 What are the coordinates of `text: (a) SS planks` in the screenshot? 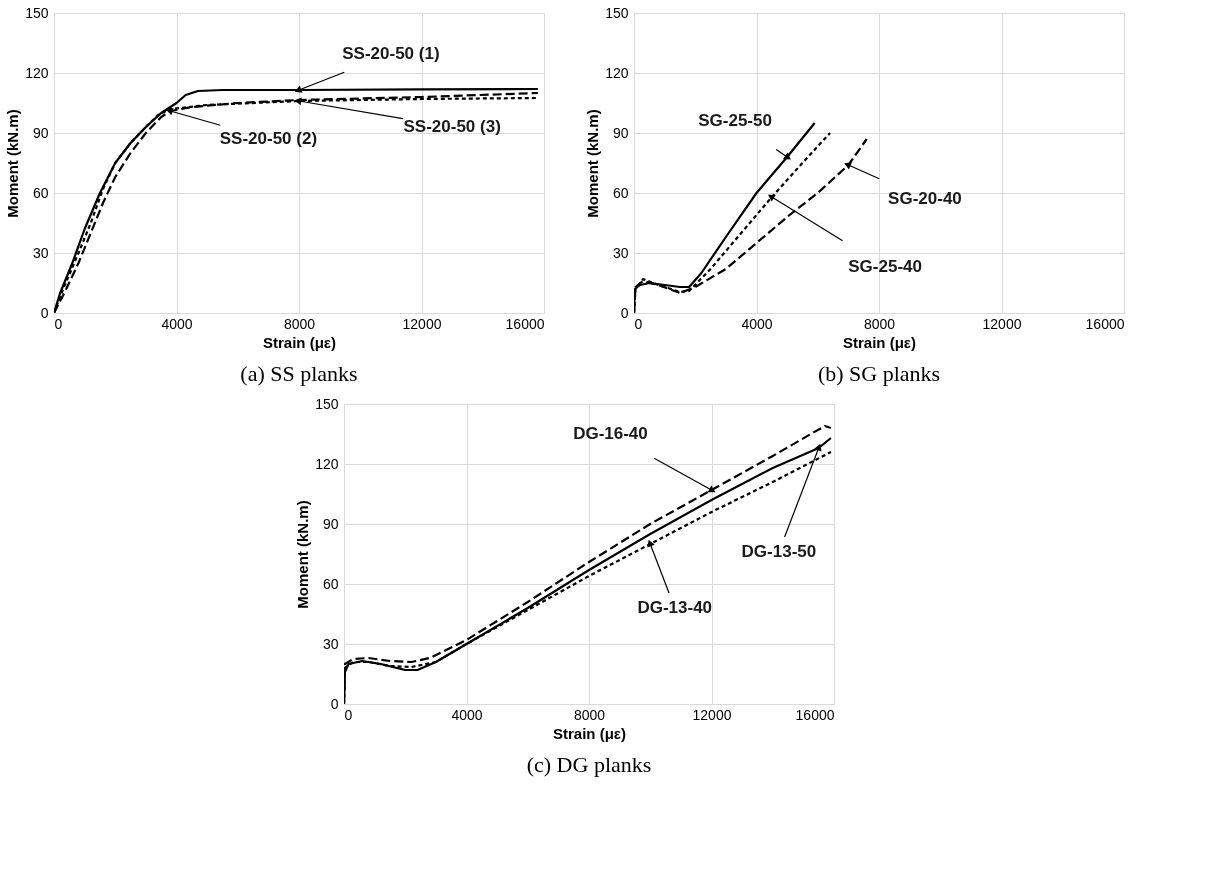 It's located at (299, 373).